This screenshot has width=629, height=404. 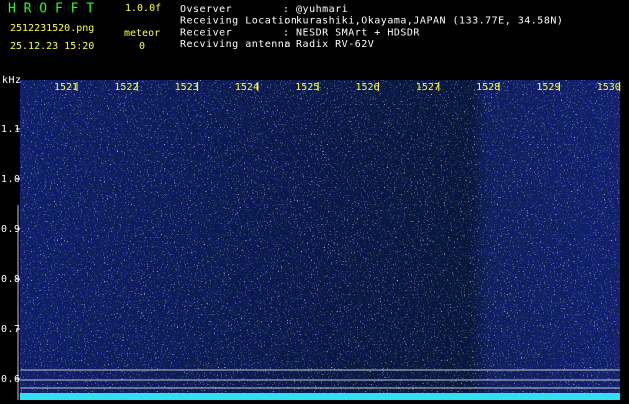 What do you see at coordinates (11, 329) in the screenshot?
I see `y-tick-label: 0.7` at bounding box center [11, 329].